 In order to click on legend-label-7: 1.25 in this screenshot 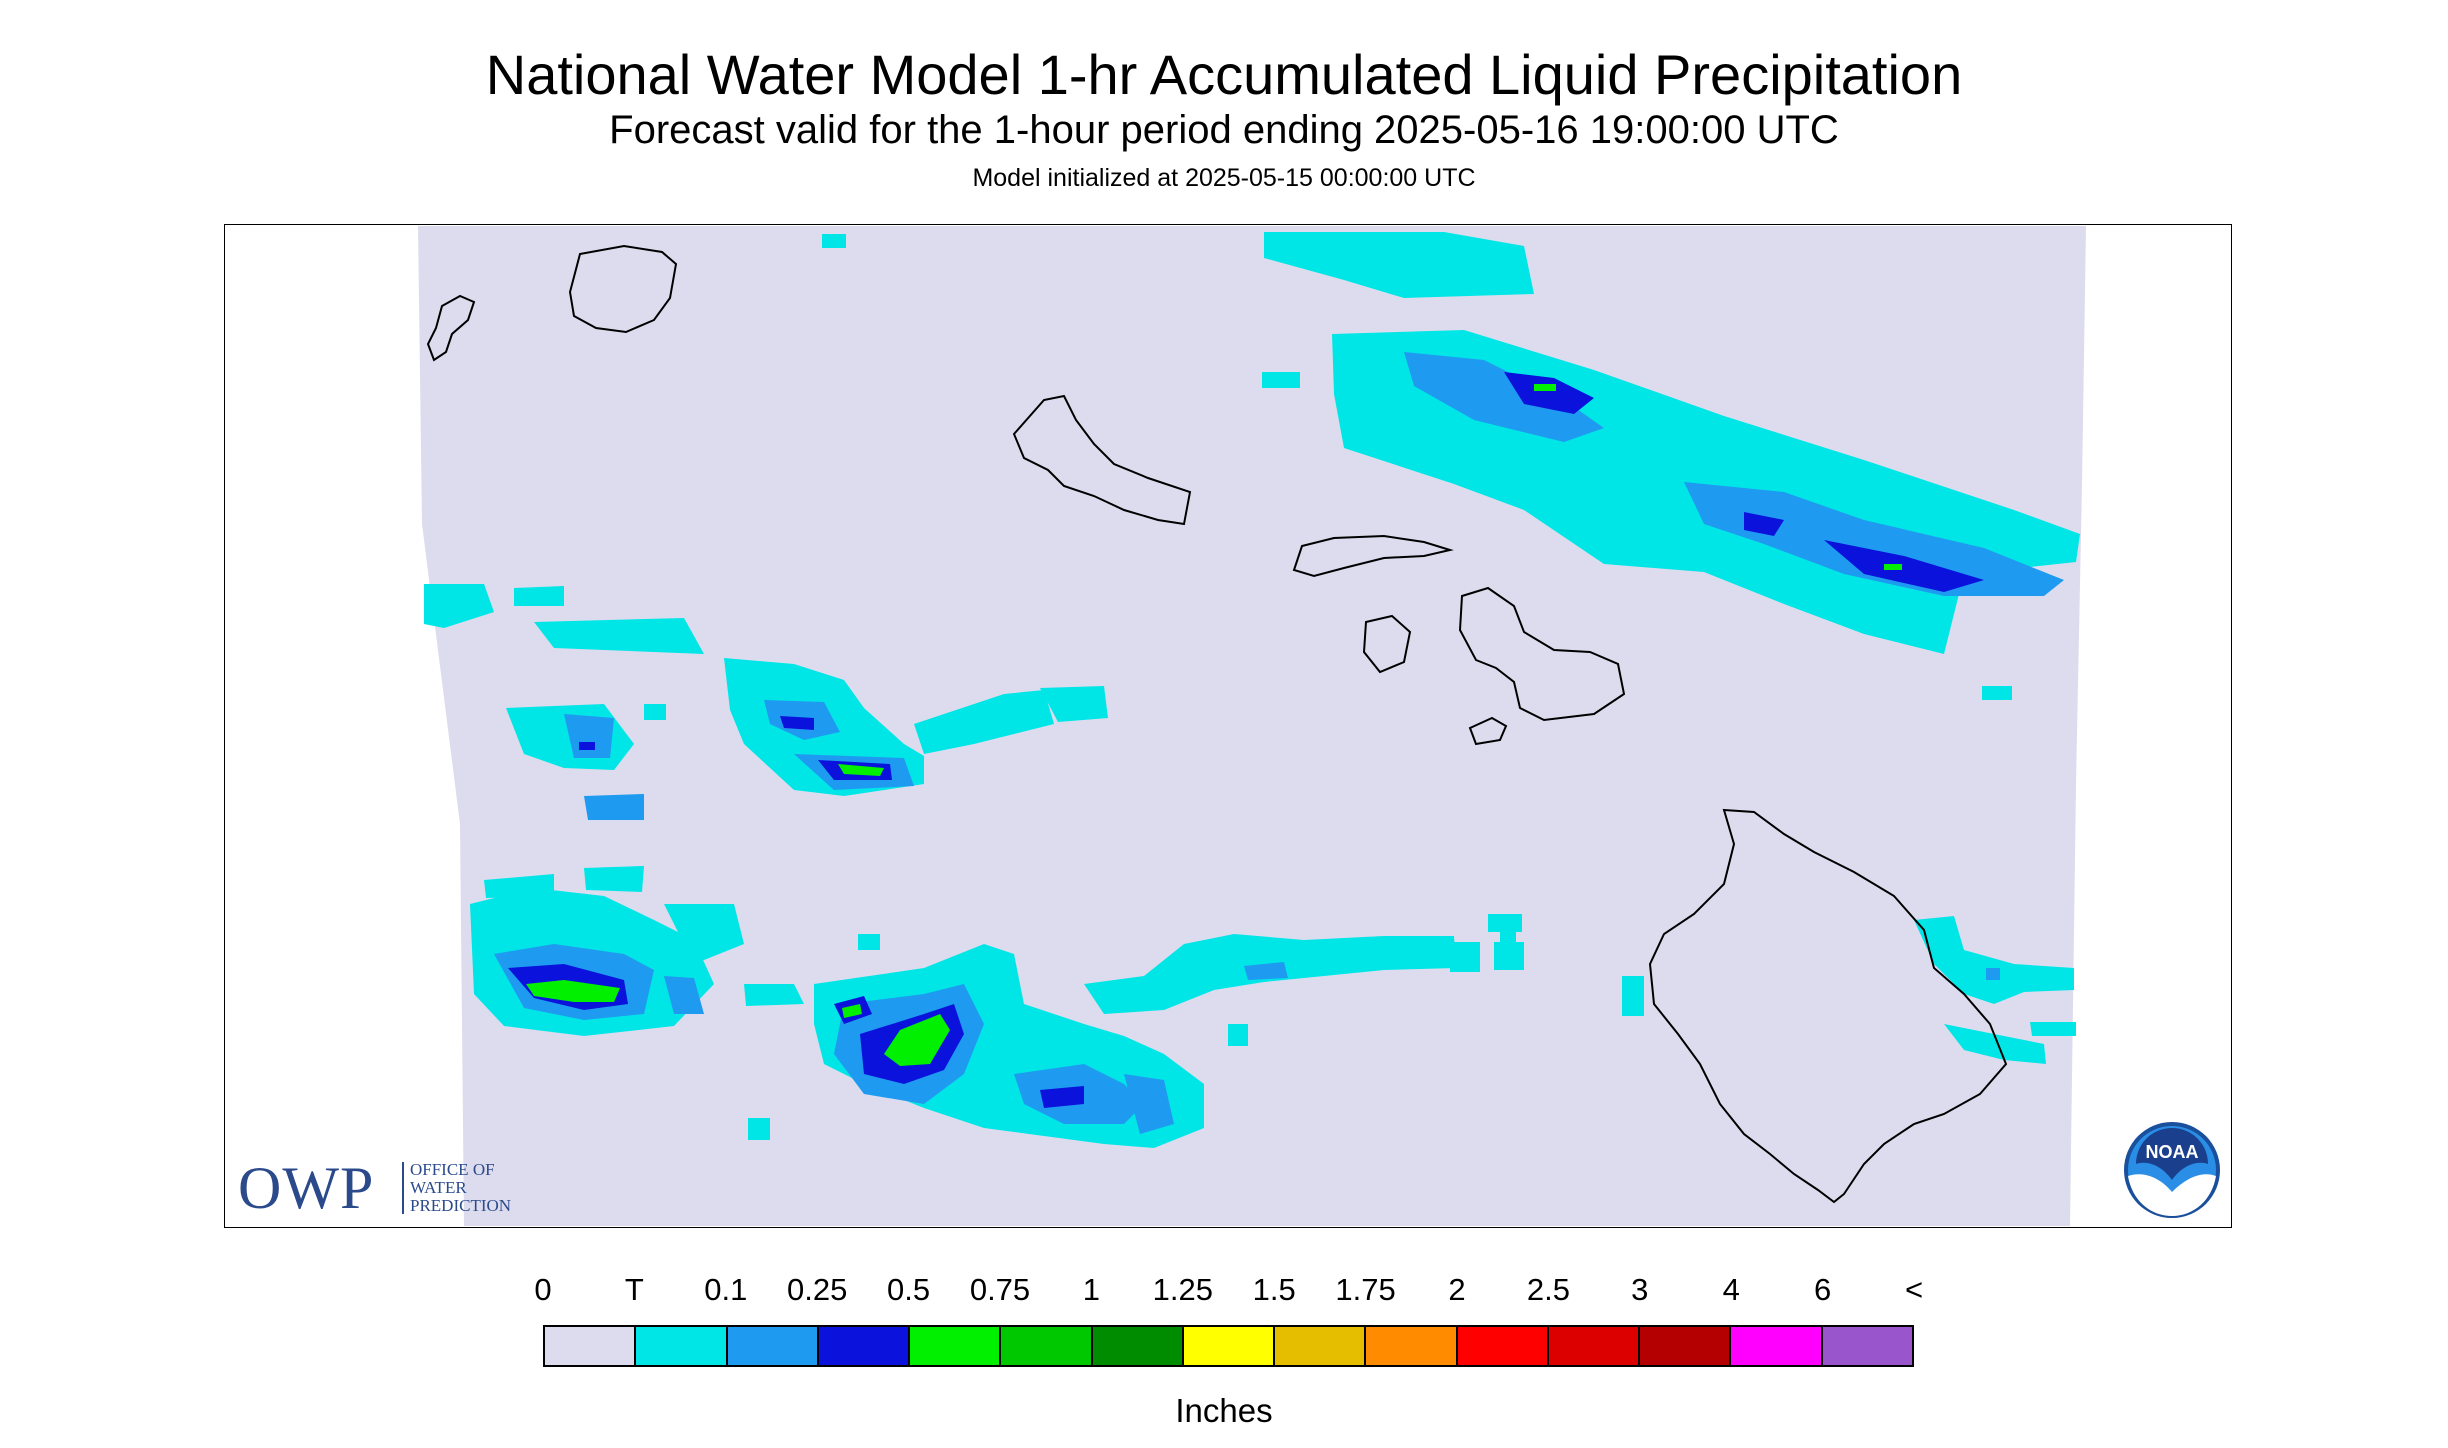, I will do `click(1182, 1289)`.